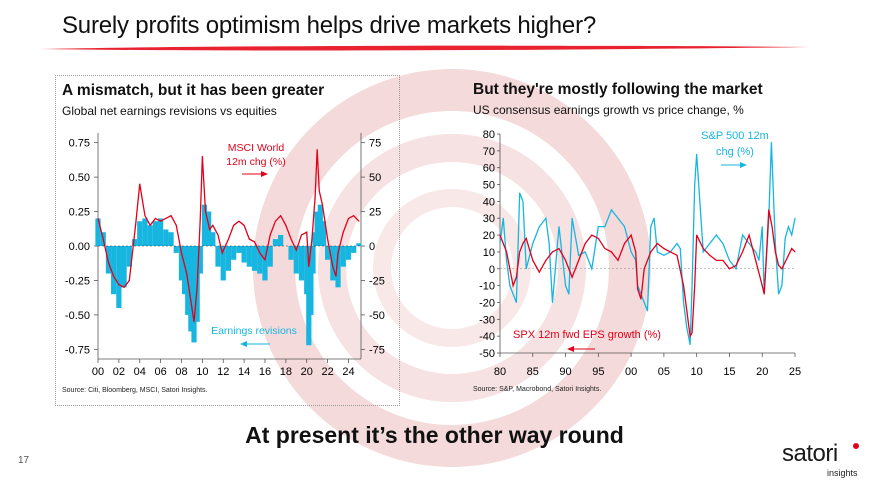 The height and width of the screenshot is (485, 869). Describe the element at coordinates (265, 372) in the screenshot. I see `x-tick-label: 16` at that location.